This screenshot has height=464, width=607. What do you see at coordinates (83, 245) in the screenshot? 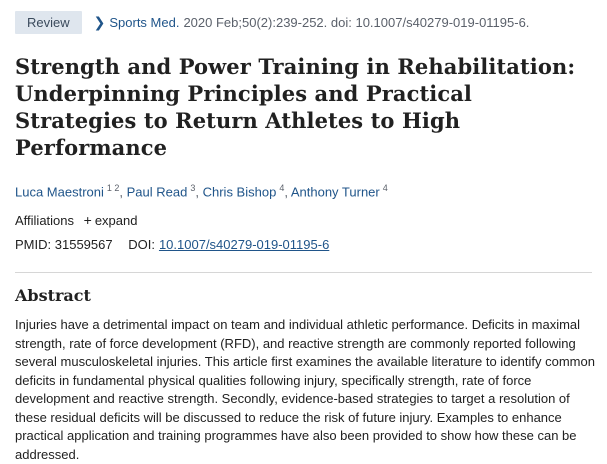
I see `pmid-value: 31559567` at bounding box center [83, 245].